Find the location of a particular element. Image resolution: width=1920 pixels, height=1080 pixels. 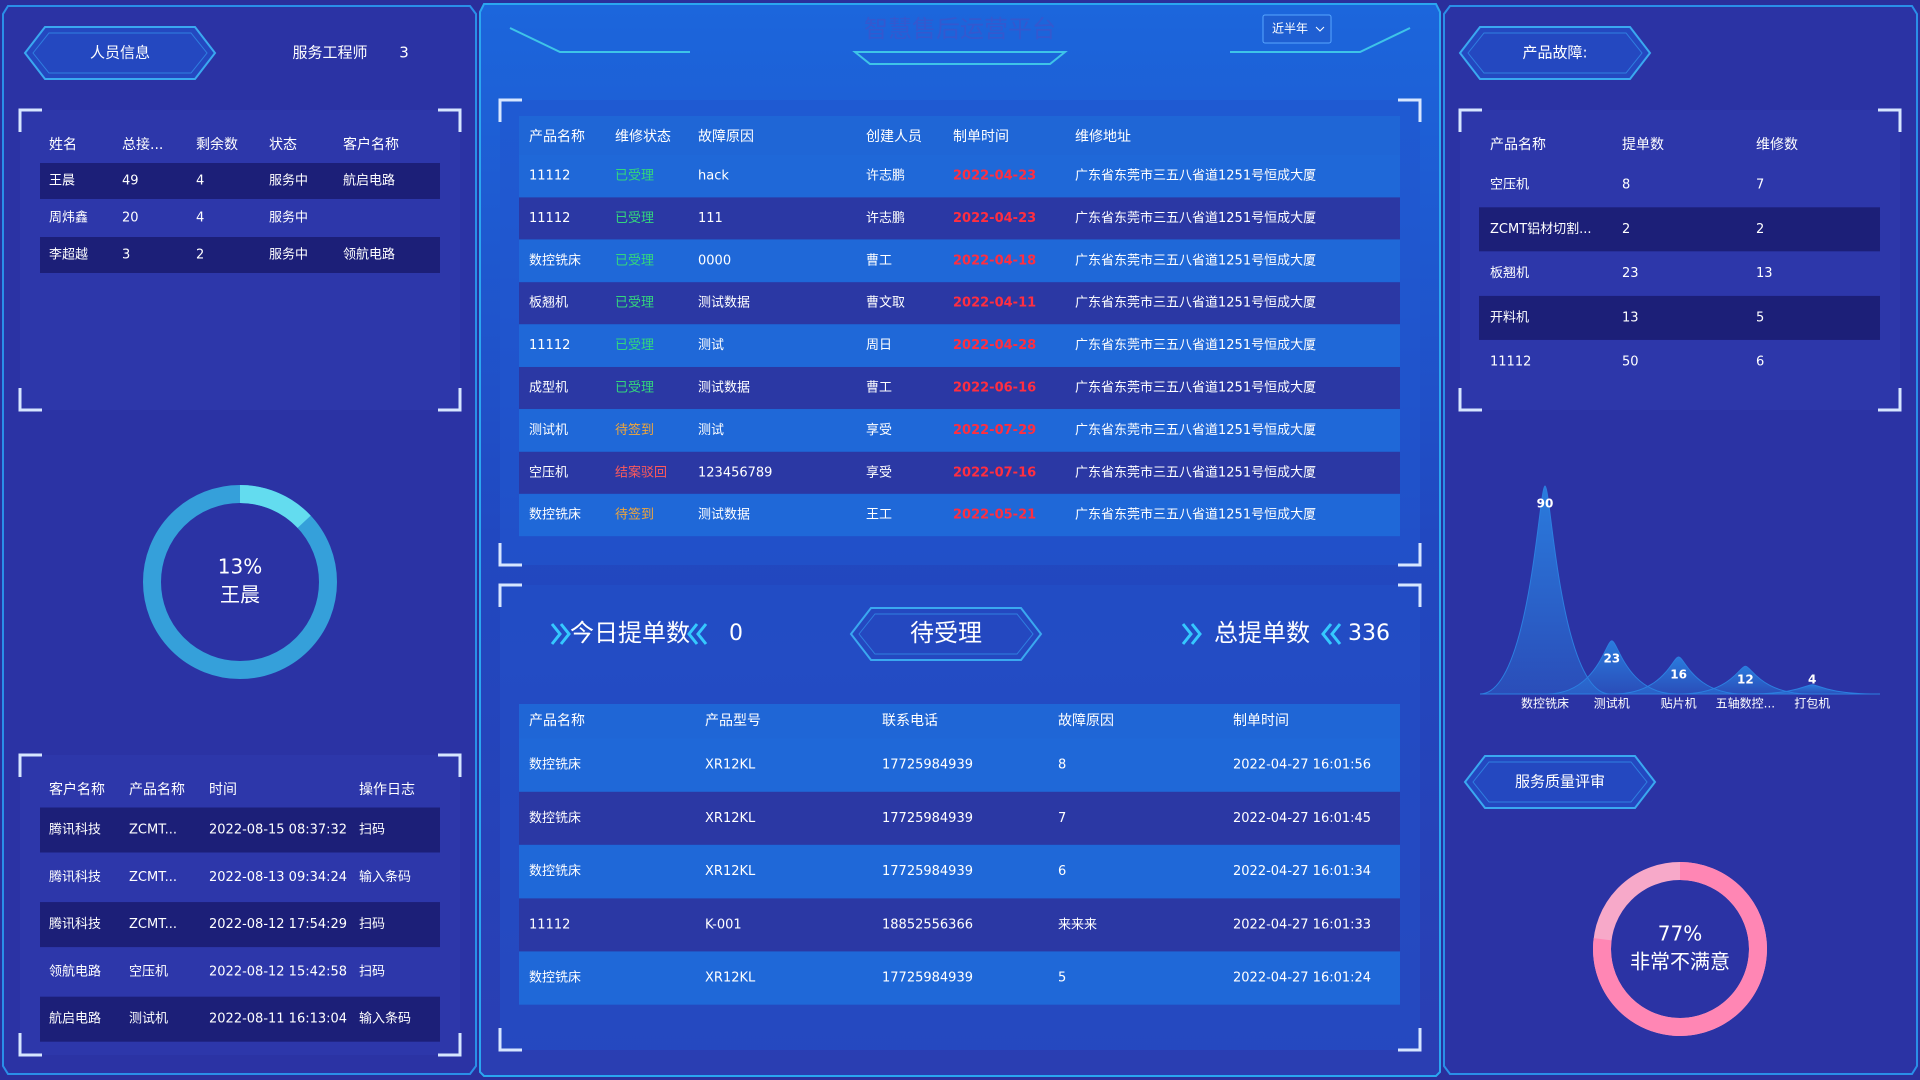

peak-label: 16 is located at coordinates (1678, 675).